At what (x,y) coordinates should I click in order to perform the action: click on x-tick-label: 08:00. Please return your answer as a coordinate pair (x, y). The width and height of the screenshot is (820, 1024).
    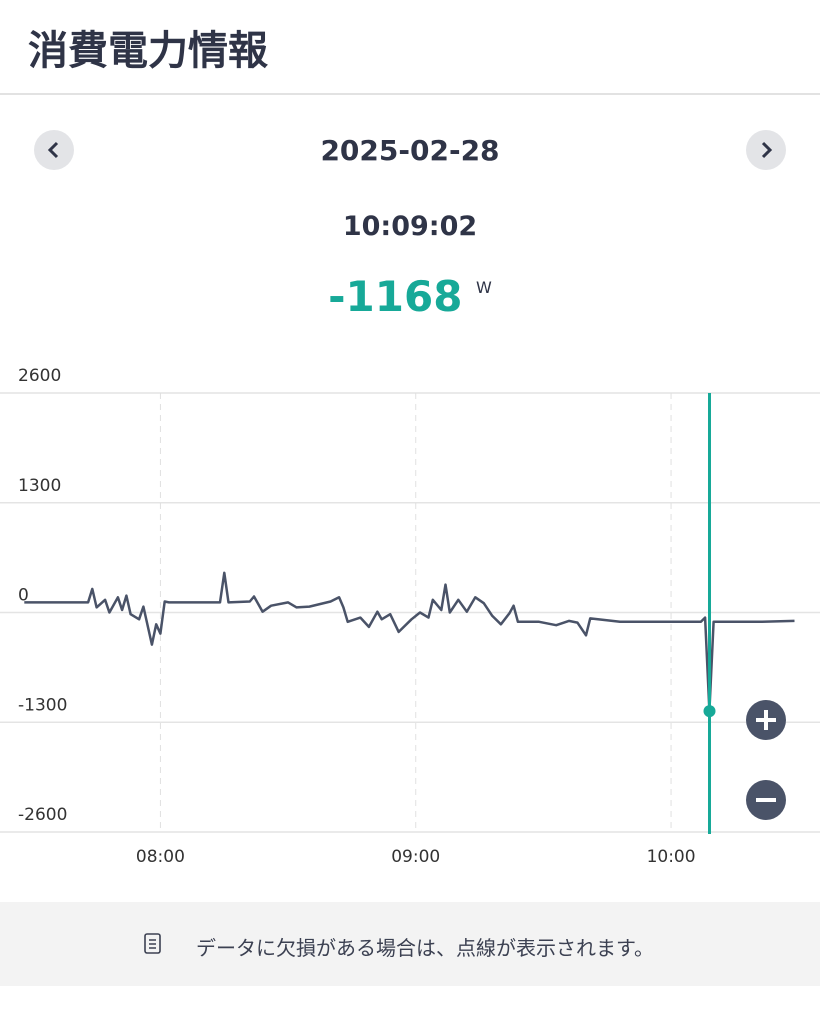
    Looking at the image, I should click on (160, 857).